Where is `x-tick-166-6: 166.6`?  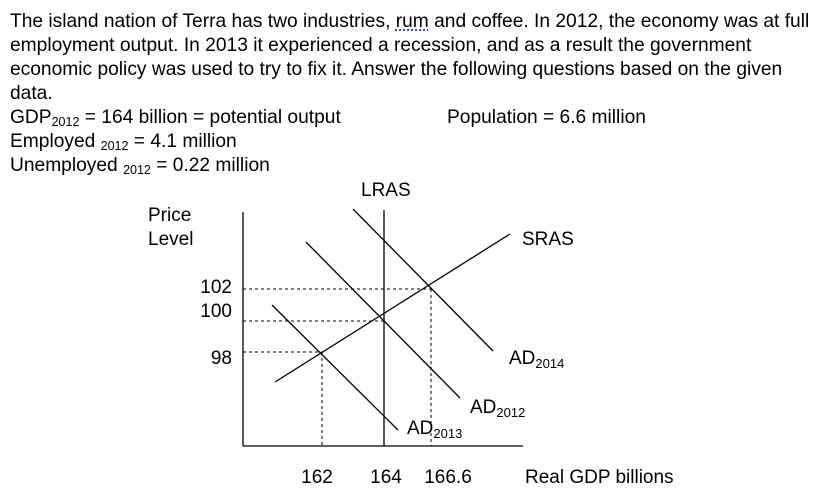
x-tick-166-6: 166.6 is located at coordinates (448, 477).